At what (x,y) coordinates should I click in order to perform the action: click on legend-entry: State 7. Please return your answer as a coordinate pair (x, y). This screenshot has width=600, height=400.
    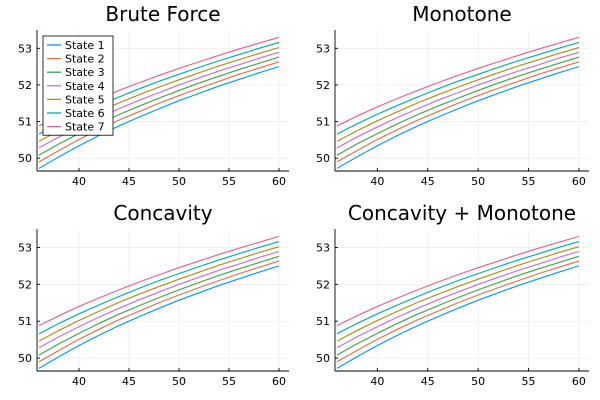
    Looking at the image, I should click on (85, 127).